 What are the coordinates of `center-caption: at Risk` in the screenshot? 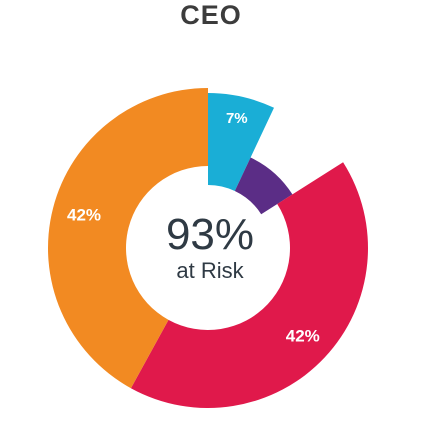 It's located at (210, 270).